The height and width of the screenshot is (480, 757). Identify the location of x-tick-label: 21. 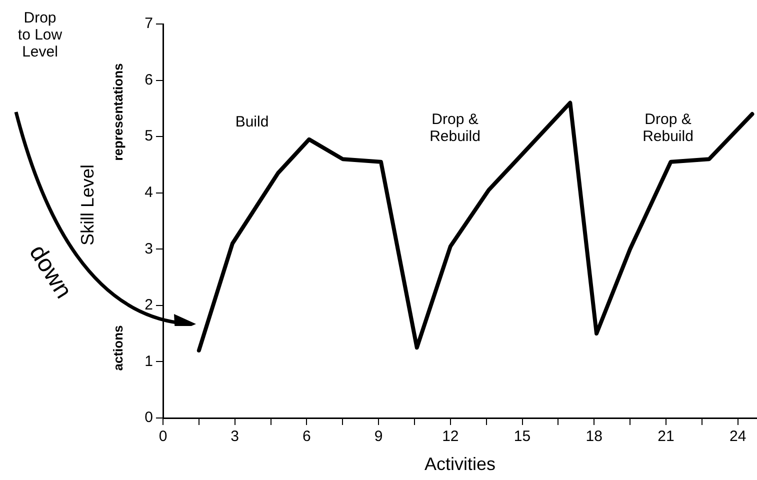
(666, 437).